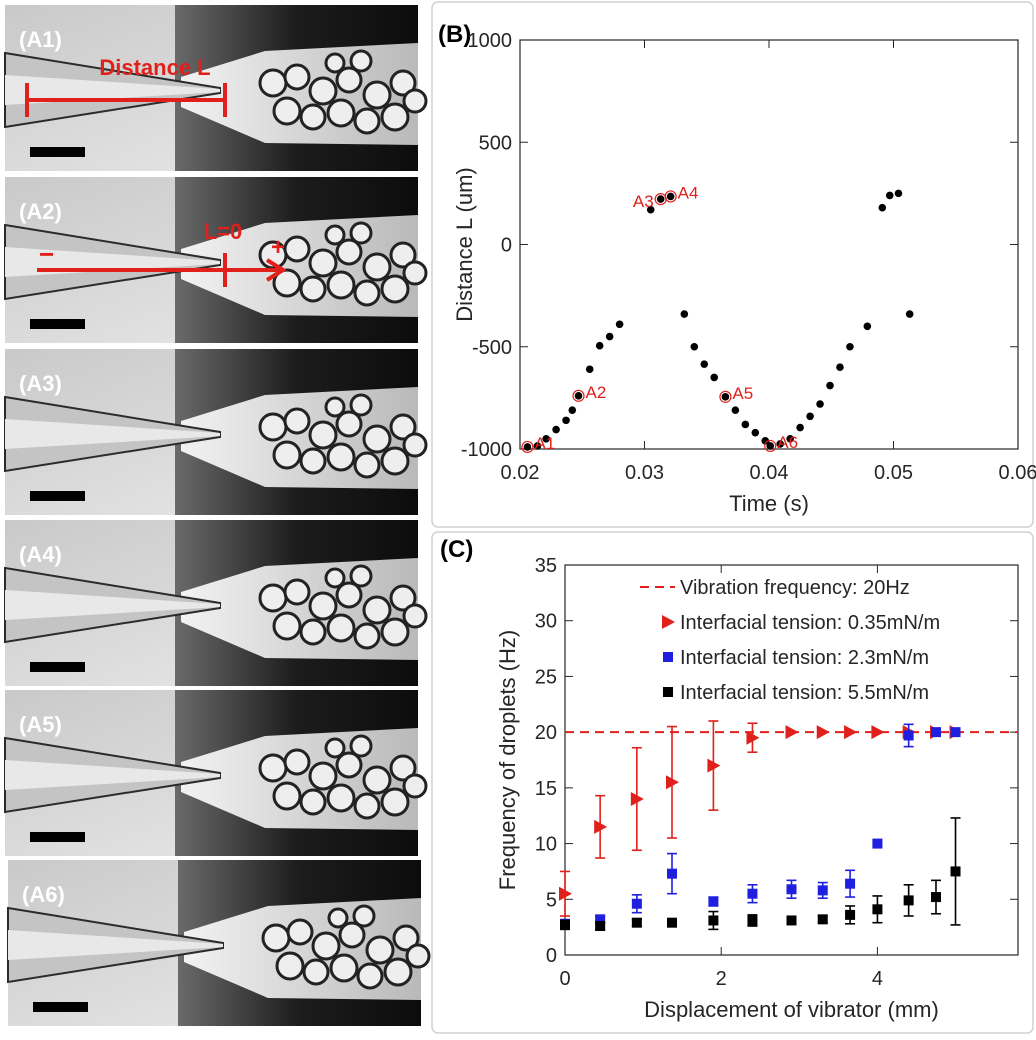 The width and height of the screenshot is (1036, 1040). I want to click on panel-label: (C), so click(456, 549).